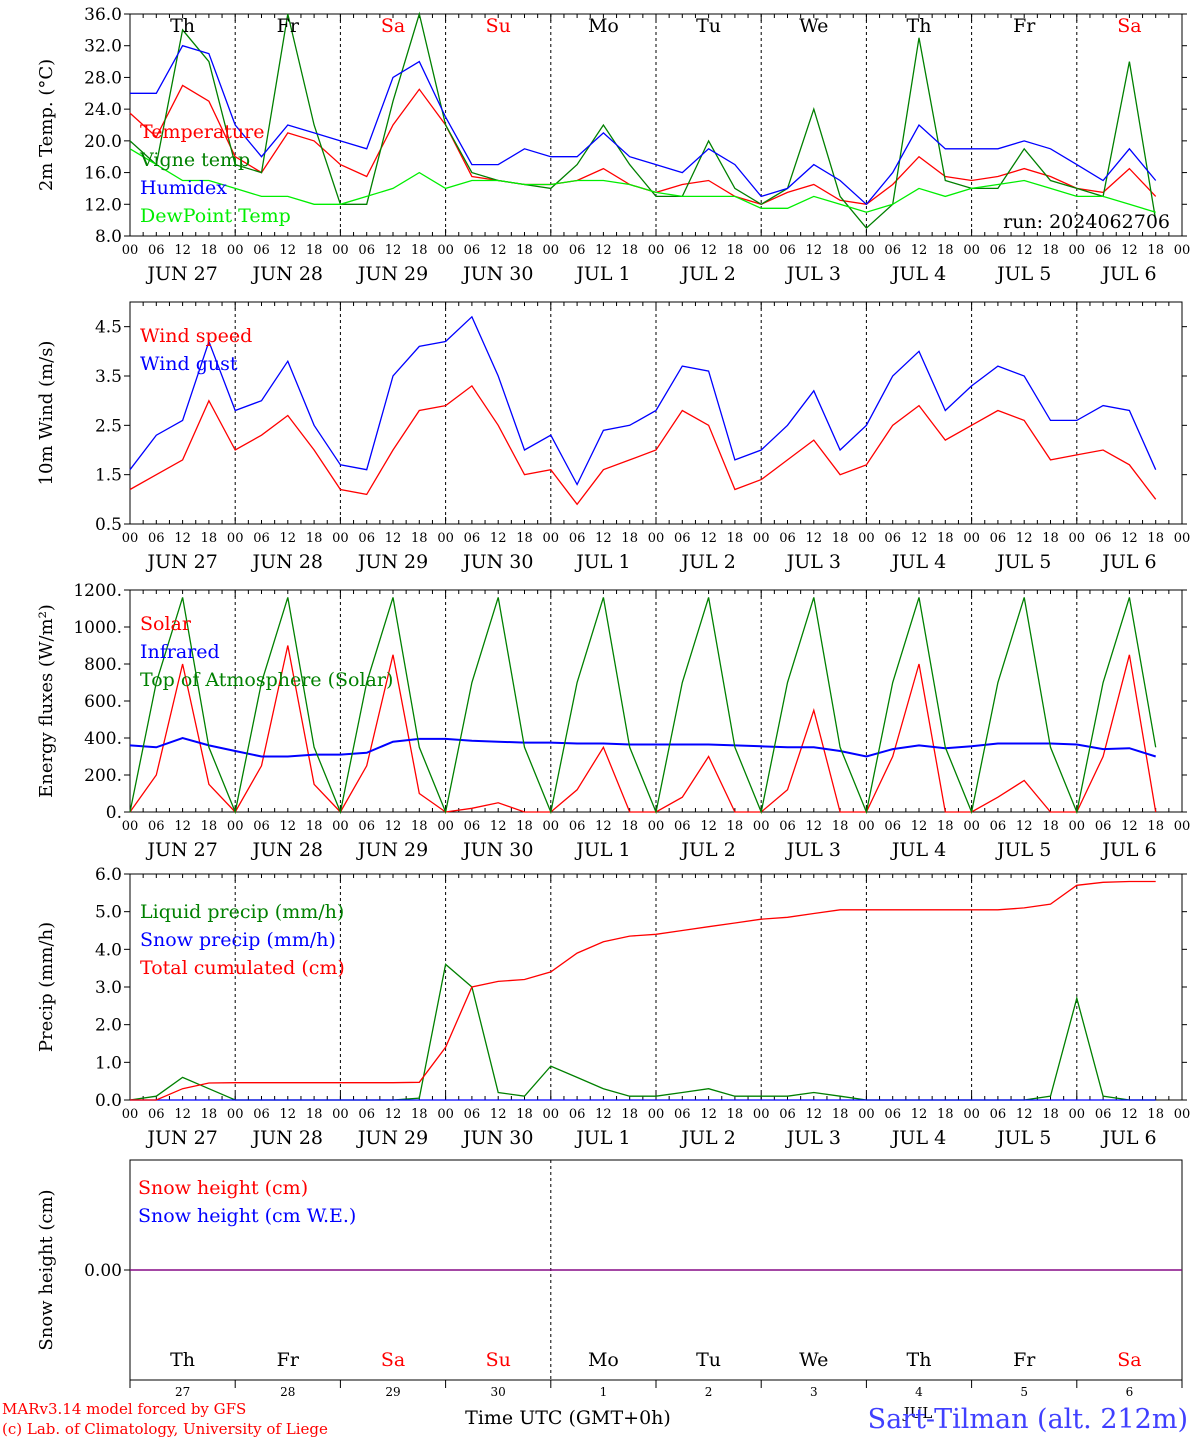 The image size is (1194, 1440). I want to click on y-tick-label: 24.0, so click(103, 110).